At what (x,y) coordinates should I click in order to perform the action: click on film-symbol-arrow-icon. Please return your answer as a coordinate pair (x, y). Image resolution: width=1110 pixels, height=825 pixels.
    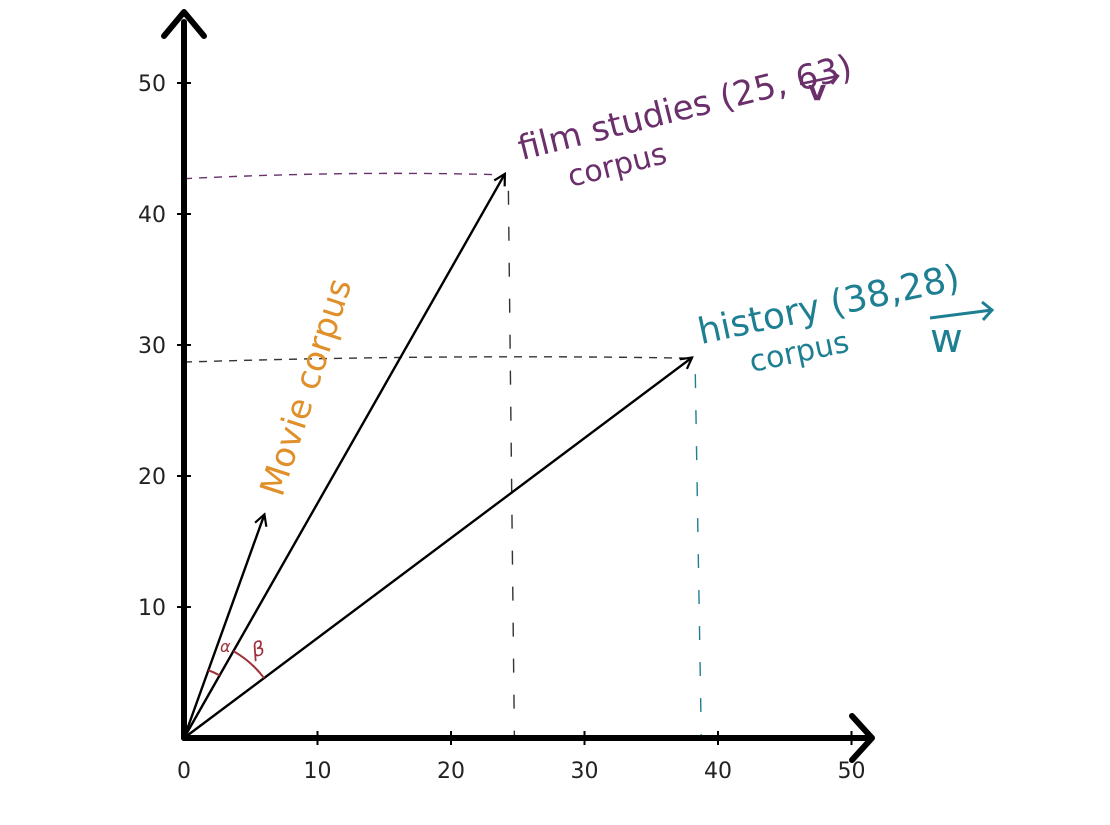
    Looking at the image, I should click on (819, 77).